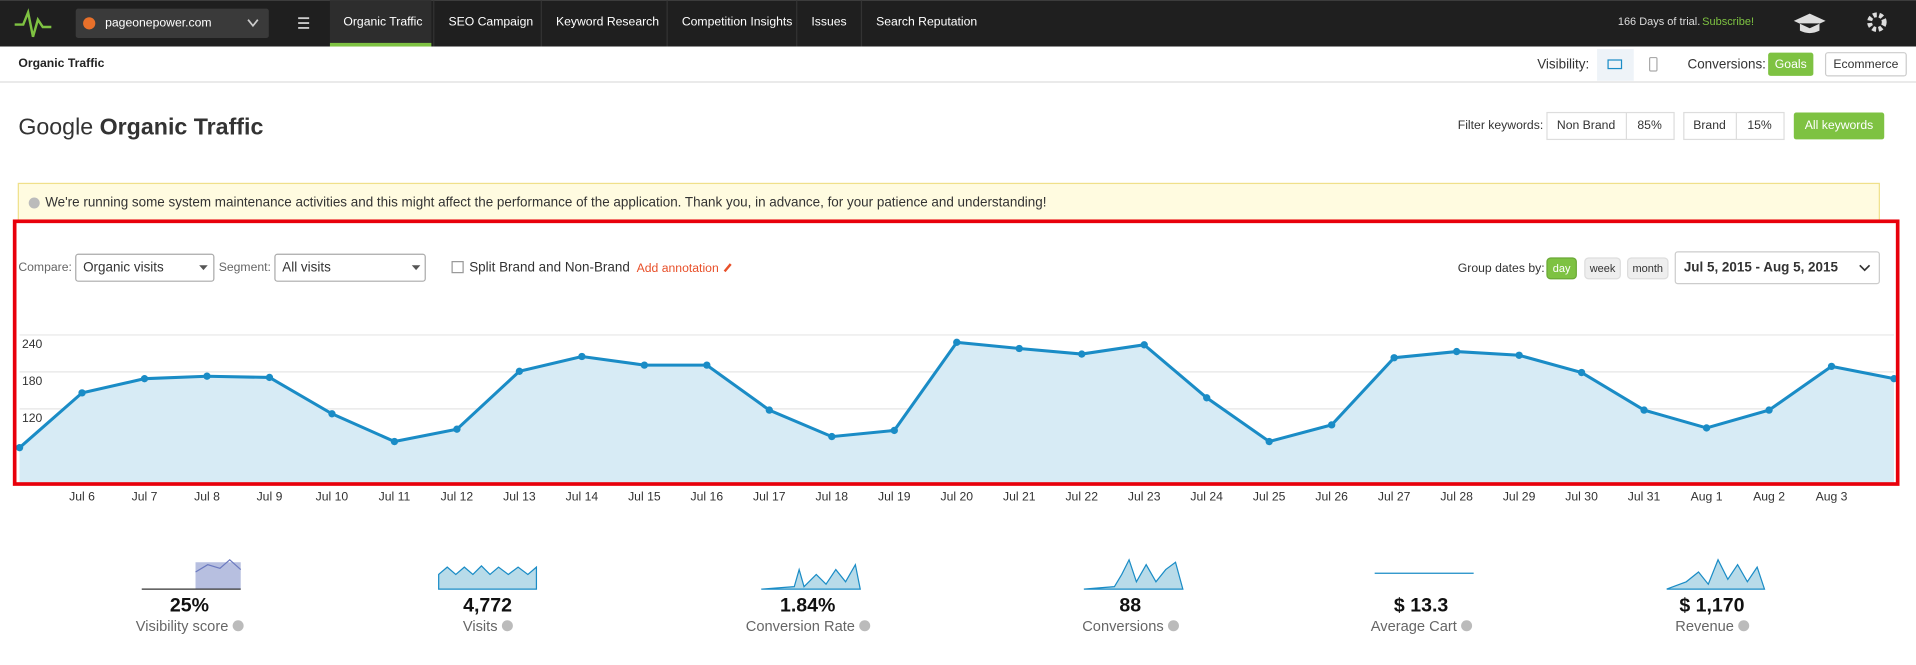  I want to click on ecommerce-text: Ecommerce, so click(1865, 64).